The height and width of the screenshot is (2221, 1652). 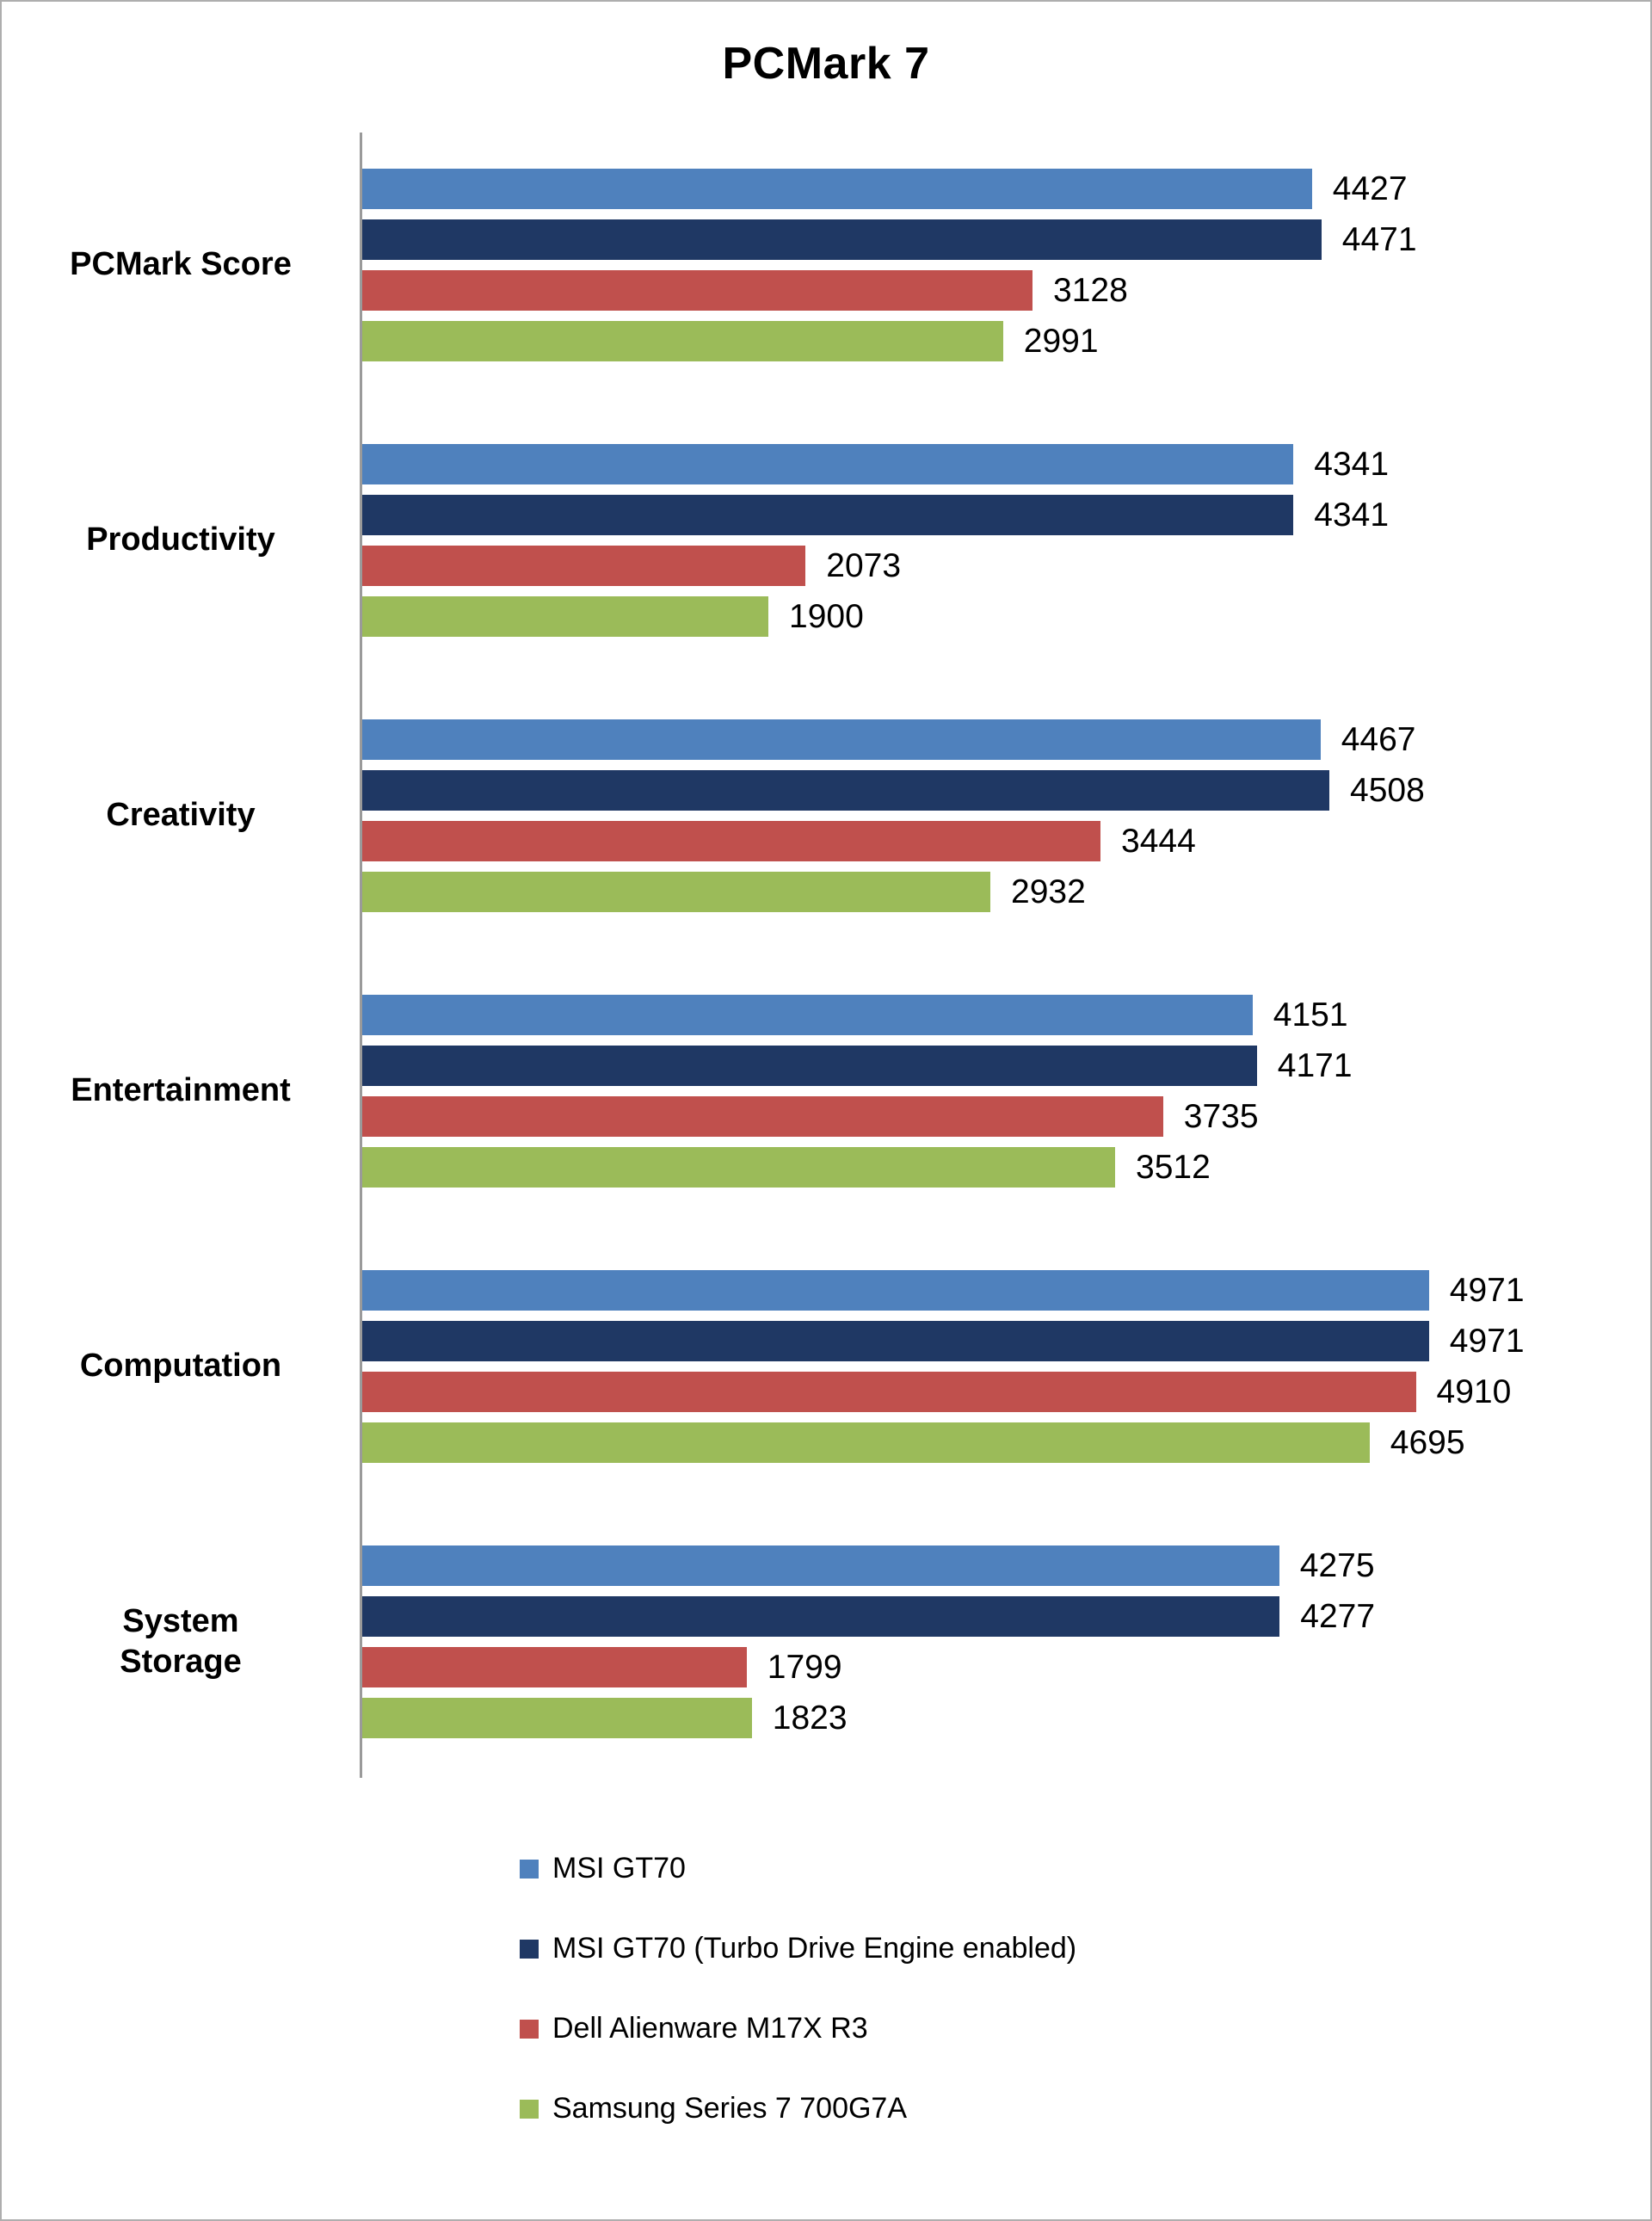 I want to click on value-label: 4471, so click(x=1379, y=239).